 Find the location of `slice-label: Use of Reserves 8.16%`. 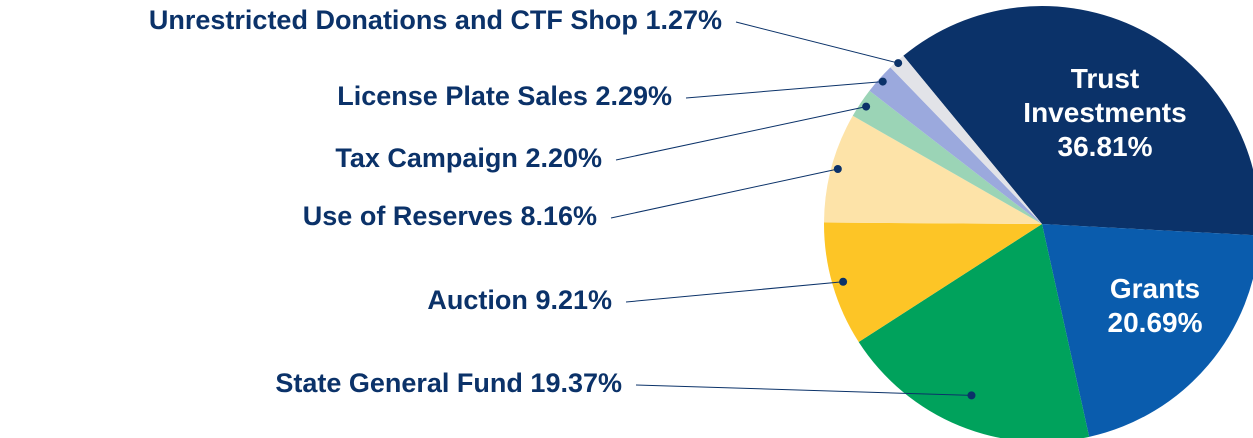

slice-label: Use of Reserves 8.16% is located at coordinates (450, 216).